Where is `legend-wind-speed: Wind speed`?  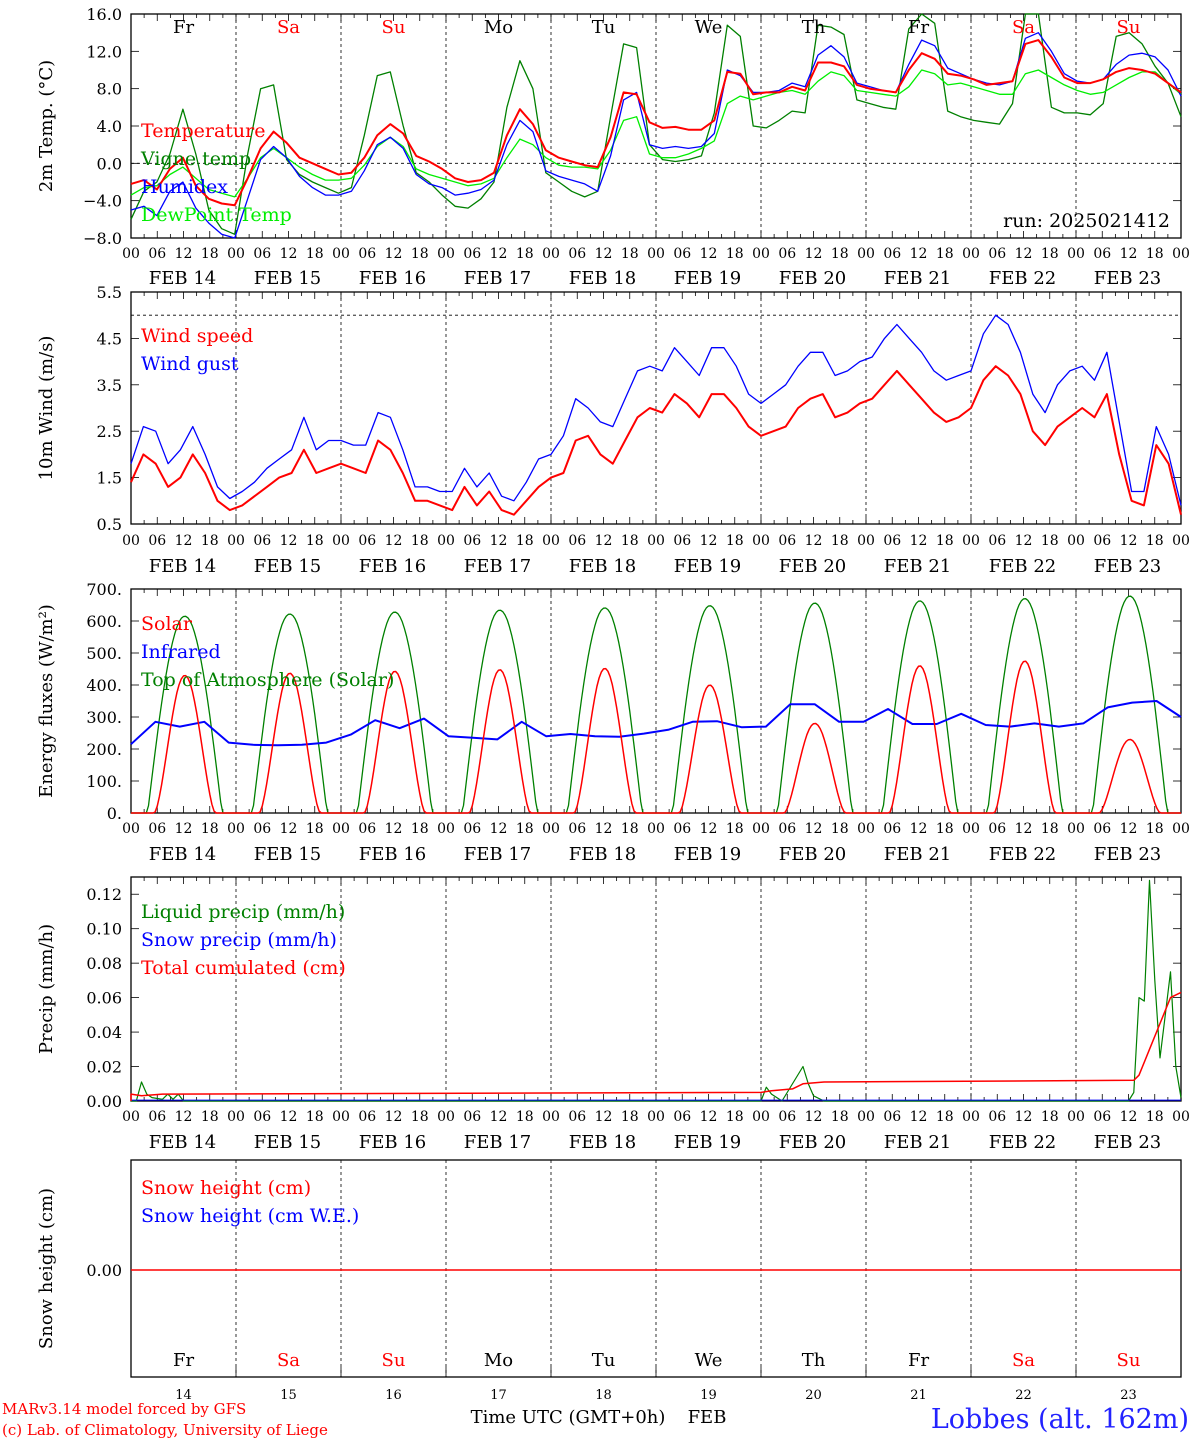
legend-wind-speed: Wind speed is located at coordinates (197, 336).